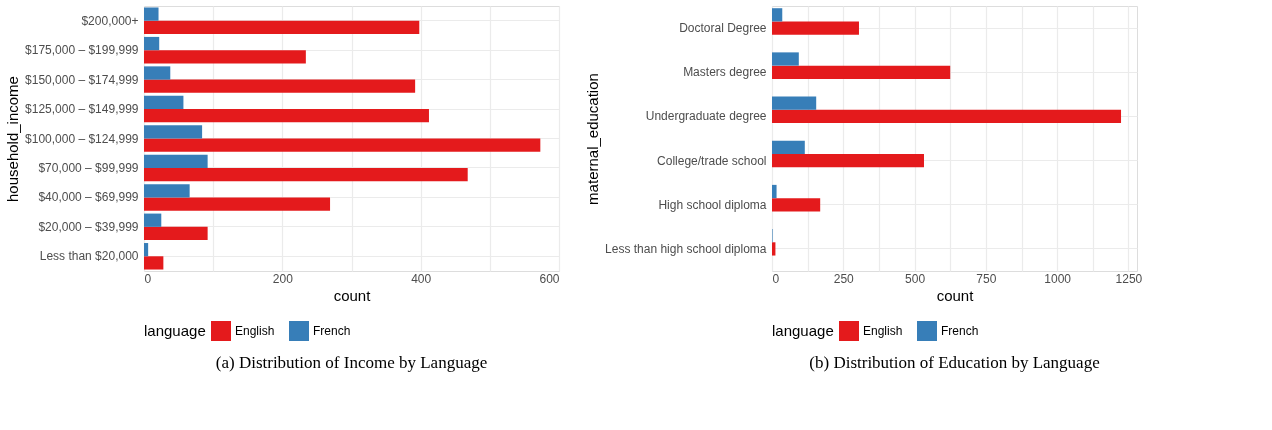 The width and height of the screenshot is (1272, 430). Describe the element at coordinates (723, 28) in the screenshot. I see `y-tick-label: Doctoral Degree` at that location.